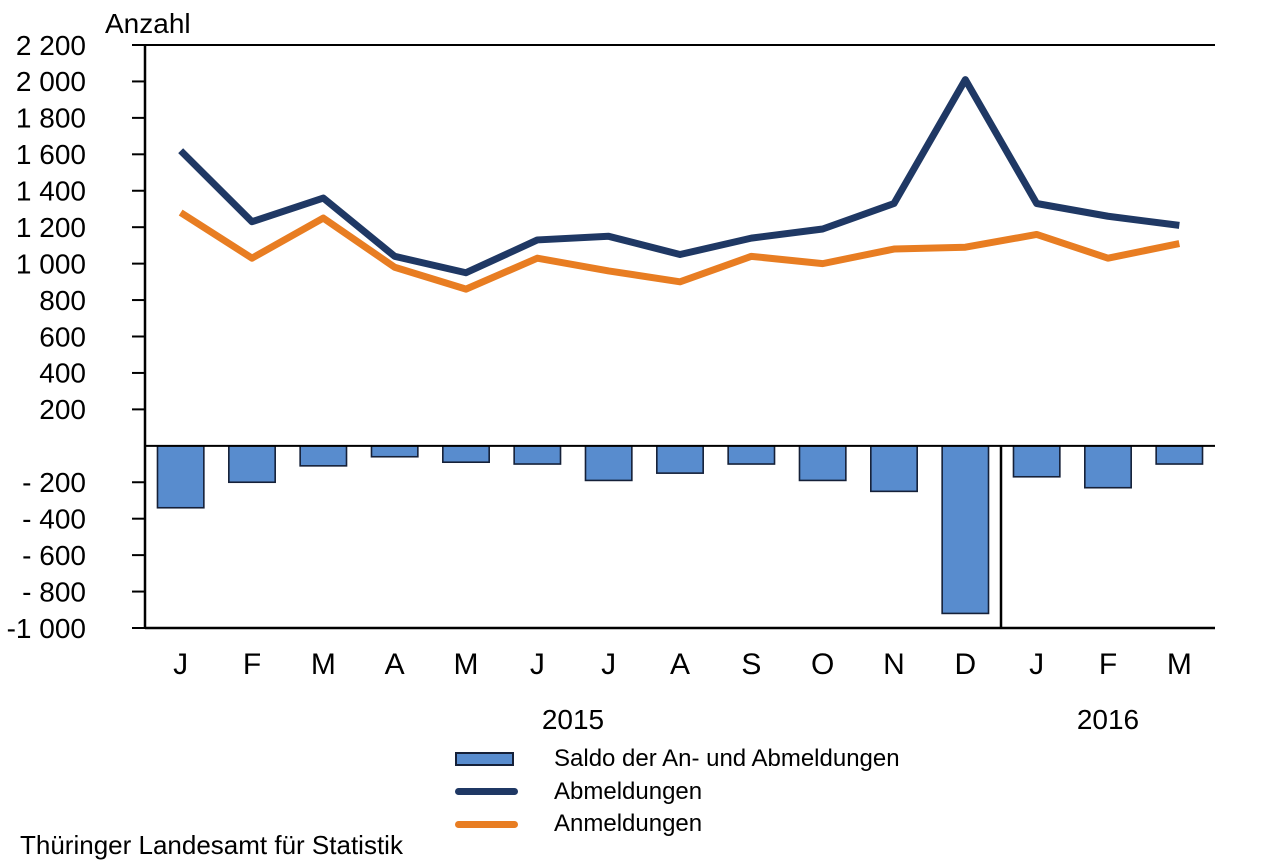 This screenshot has width=1272, height=861. I want to click on y-tick-label: 1 800, so click(51, 118).